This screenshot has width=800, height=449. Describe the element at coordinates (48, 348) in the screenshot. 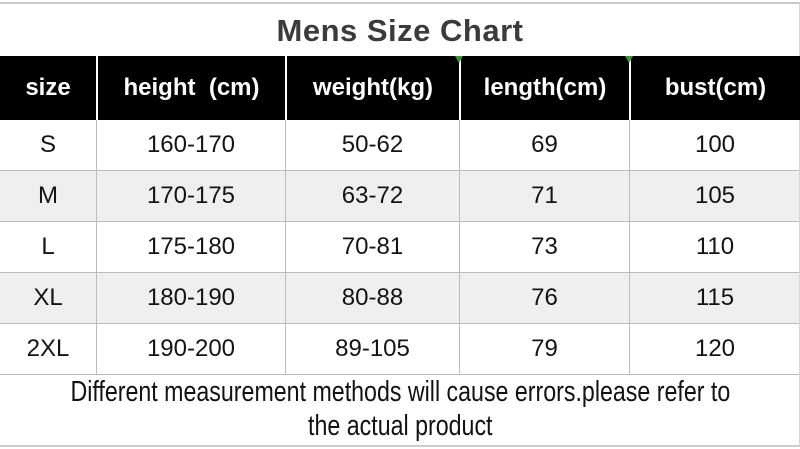

I see `size-cell: 2XL` at that location.